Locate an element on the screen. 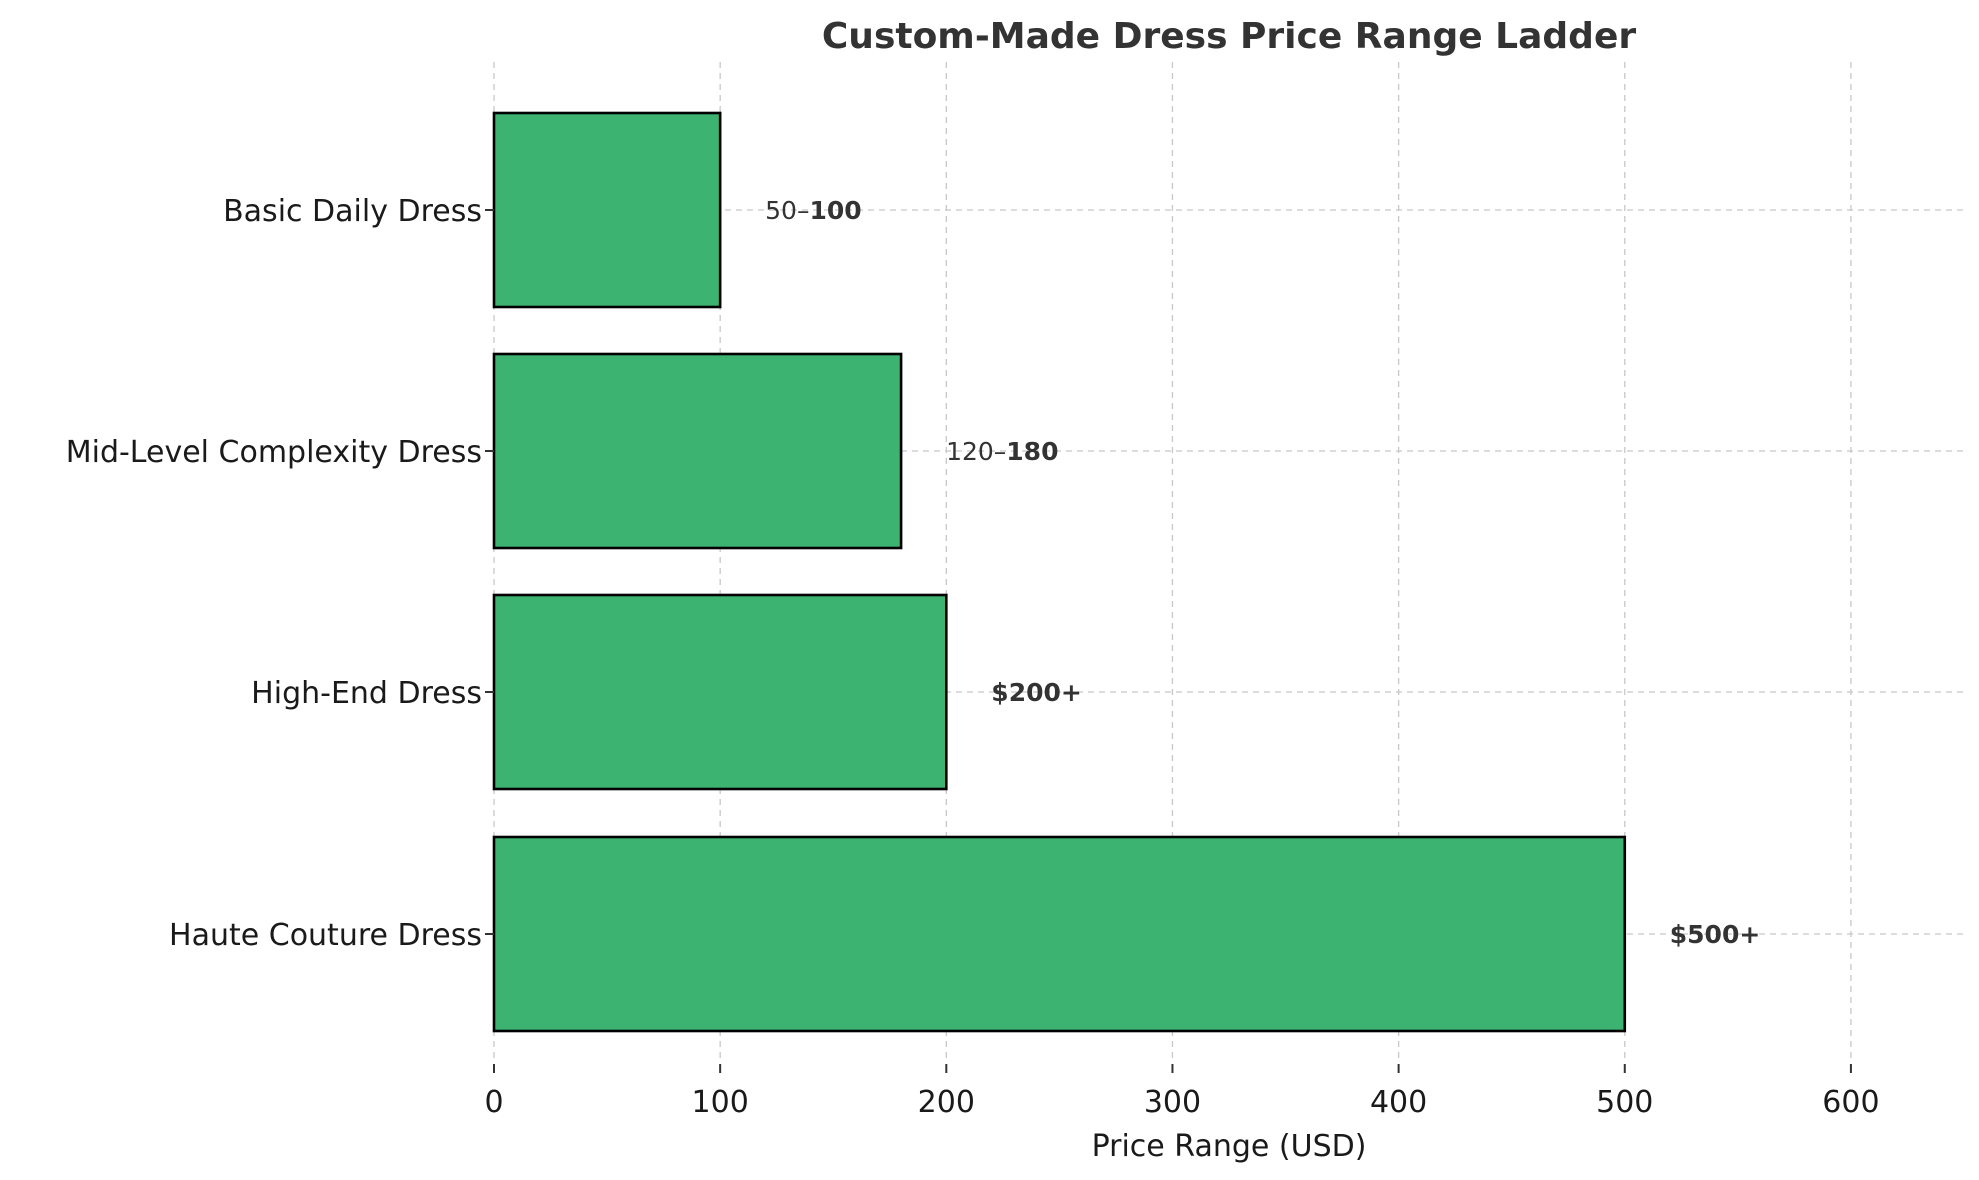  chart-title: Custom-Made Dress Price Range Ladder is located at coordinates (1229, 36).